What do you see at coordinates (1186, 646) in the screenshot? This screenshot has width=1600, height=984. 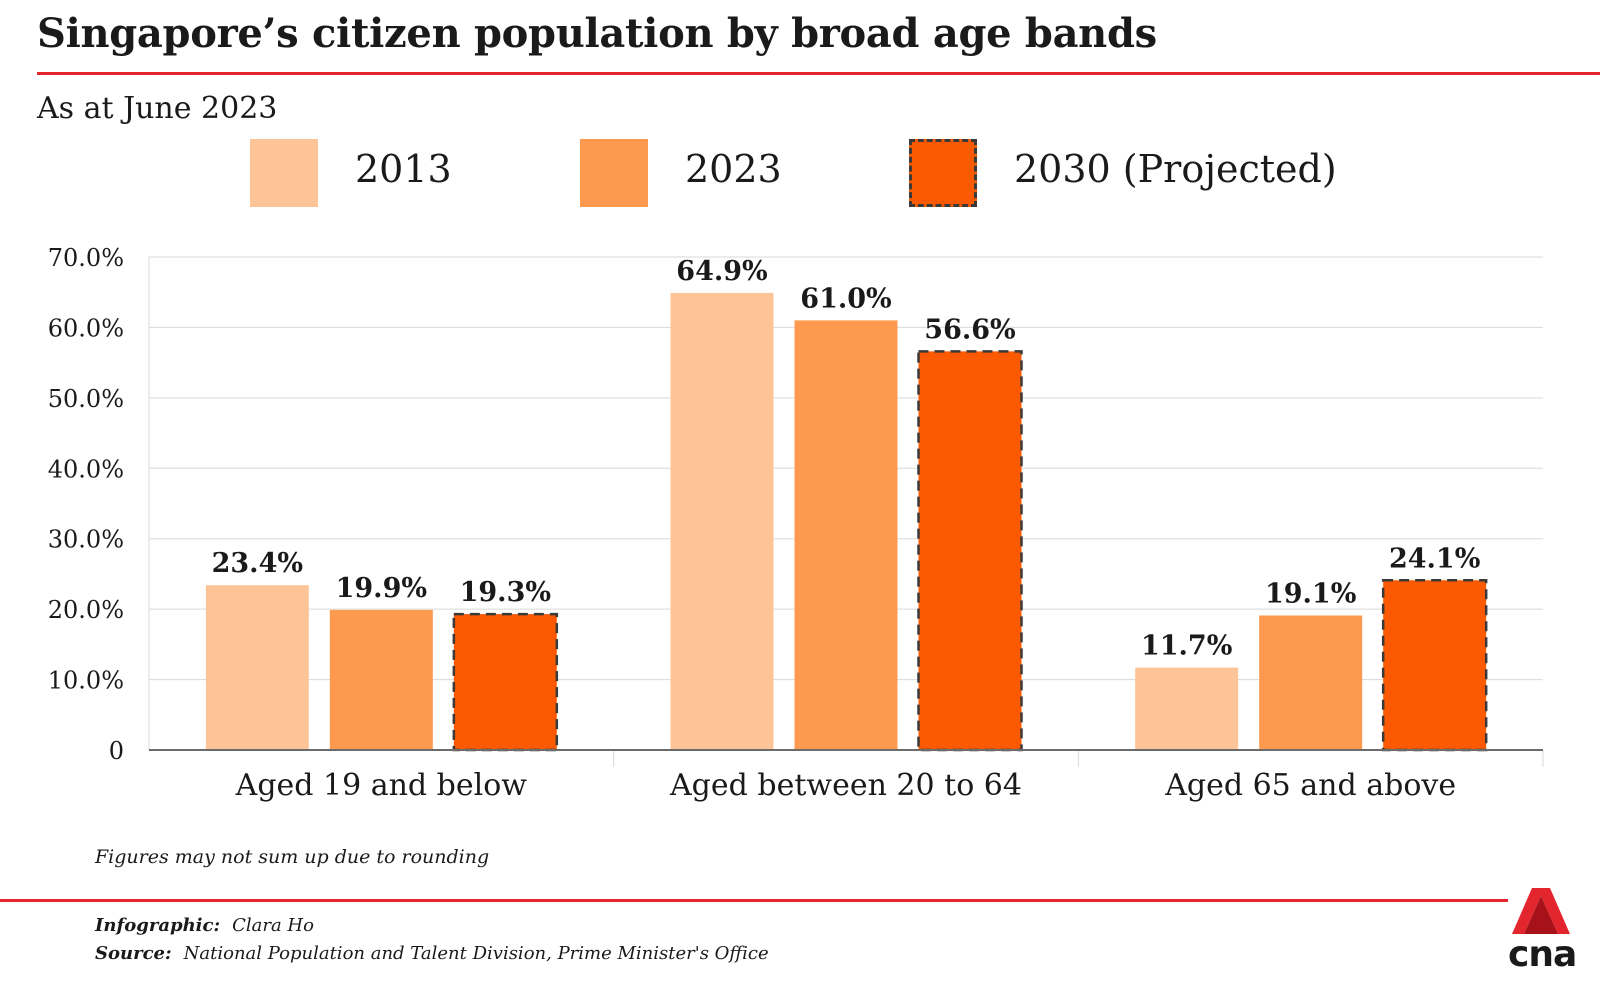 I see `data-label: 11.7%` at bounding box center [1186, 646].